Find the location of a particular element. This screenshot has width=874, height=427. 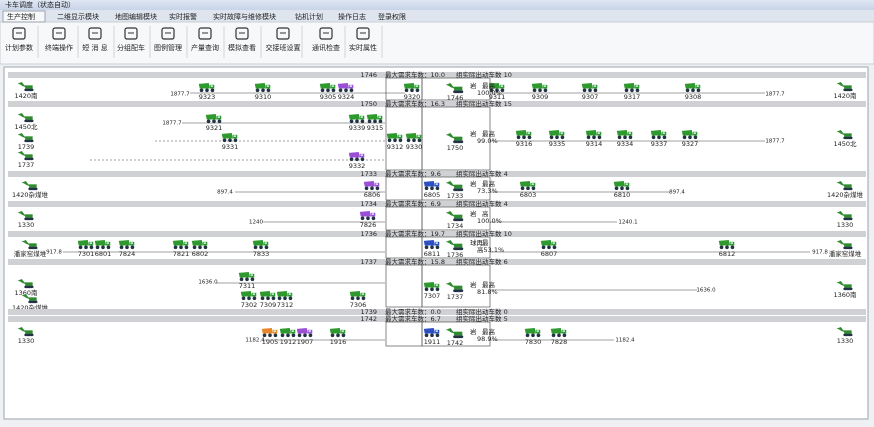

truck-id: 9339 is located at coordinates (357, 128).